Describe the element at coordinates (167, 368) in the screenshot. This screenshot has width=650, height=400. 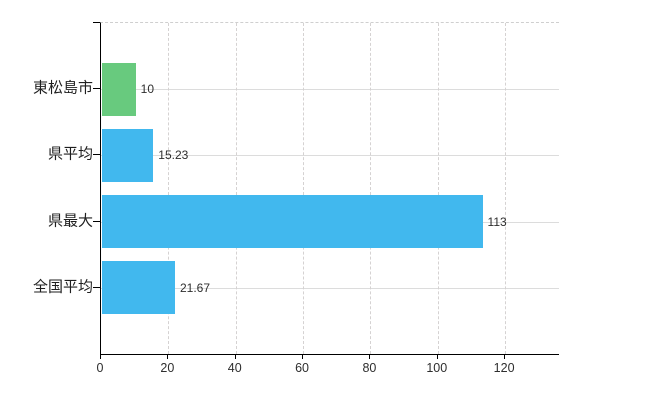
I see `x-axis-tick-label: 20` at that location.